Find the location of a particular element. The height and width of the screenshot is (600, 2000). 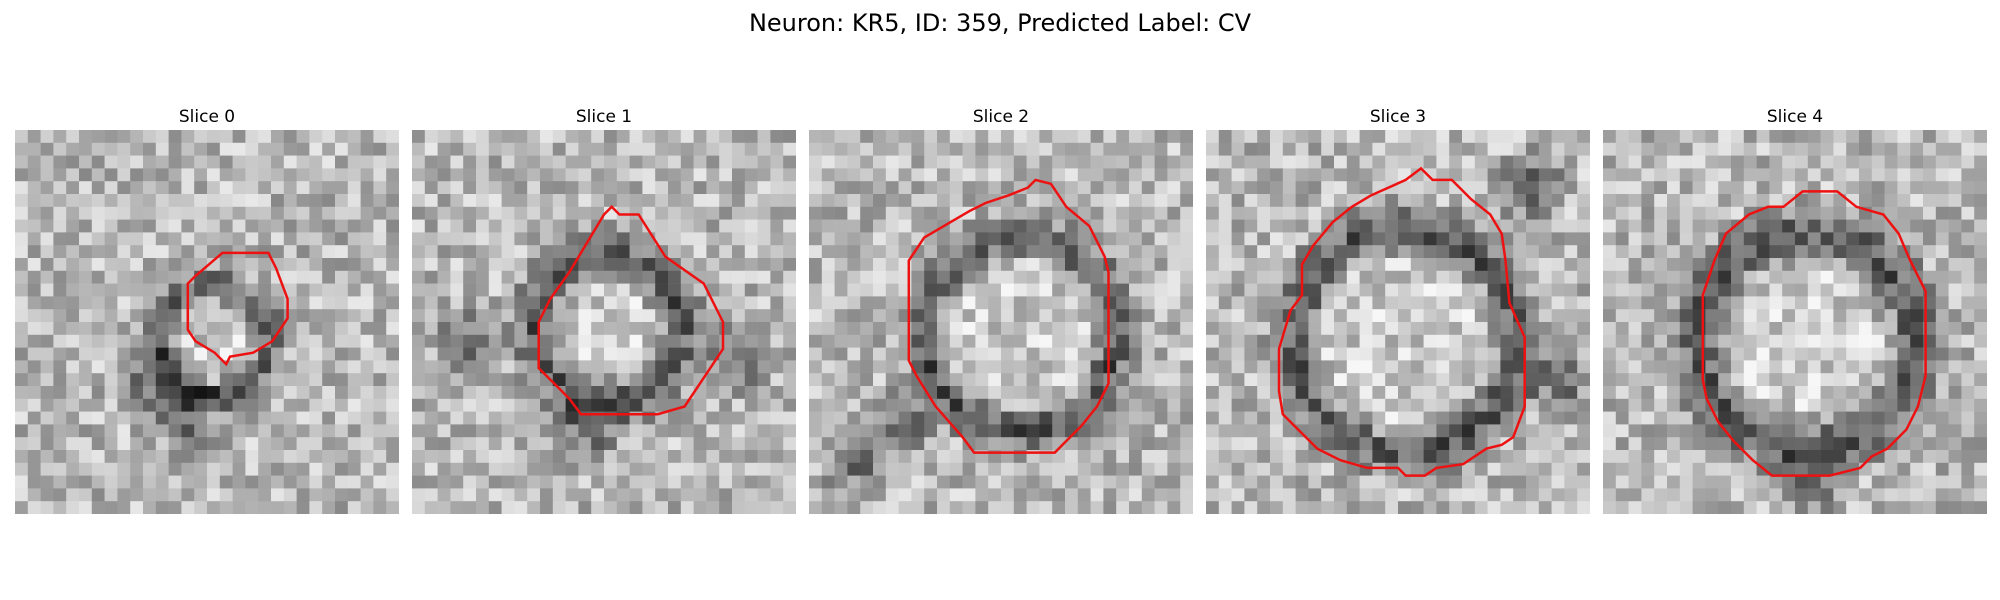

slice-title: Slice 1 is located at coordinates (604, 117).